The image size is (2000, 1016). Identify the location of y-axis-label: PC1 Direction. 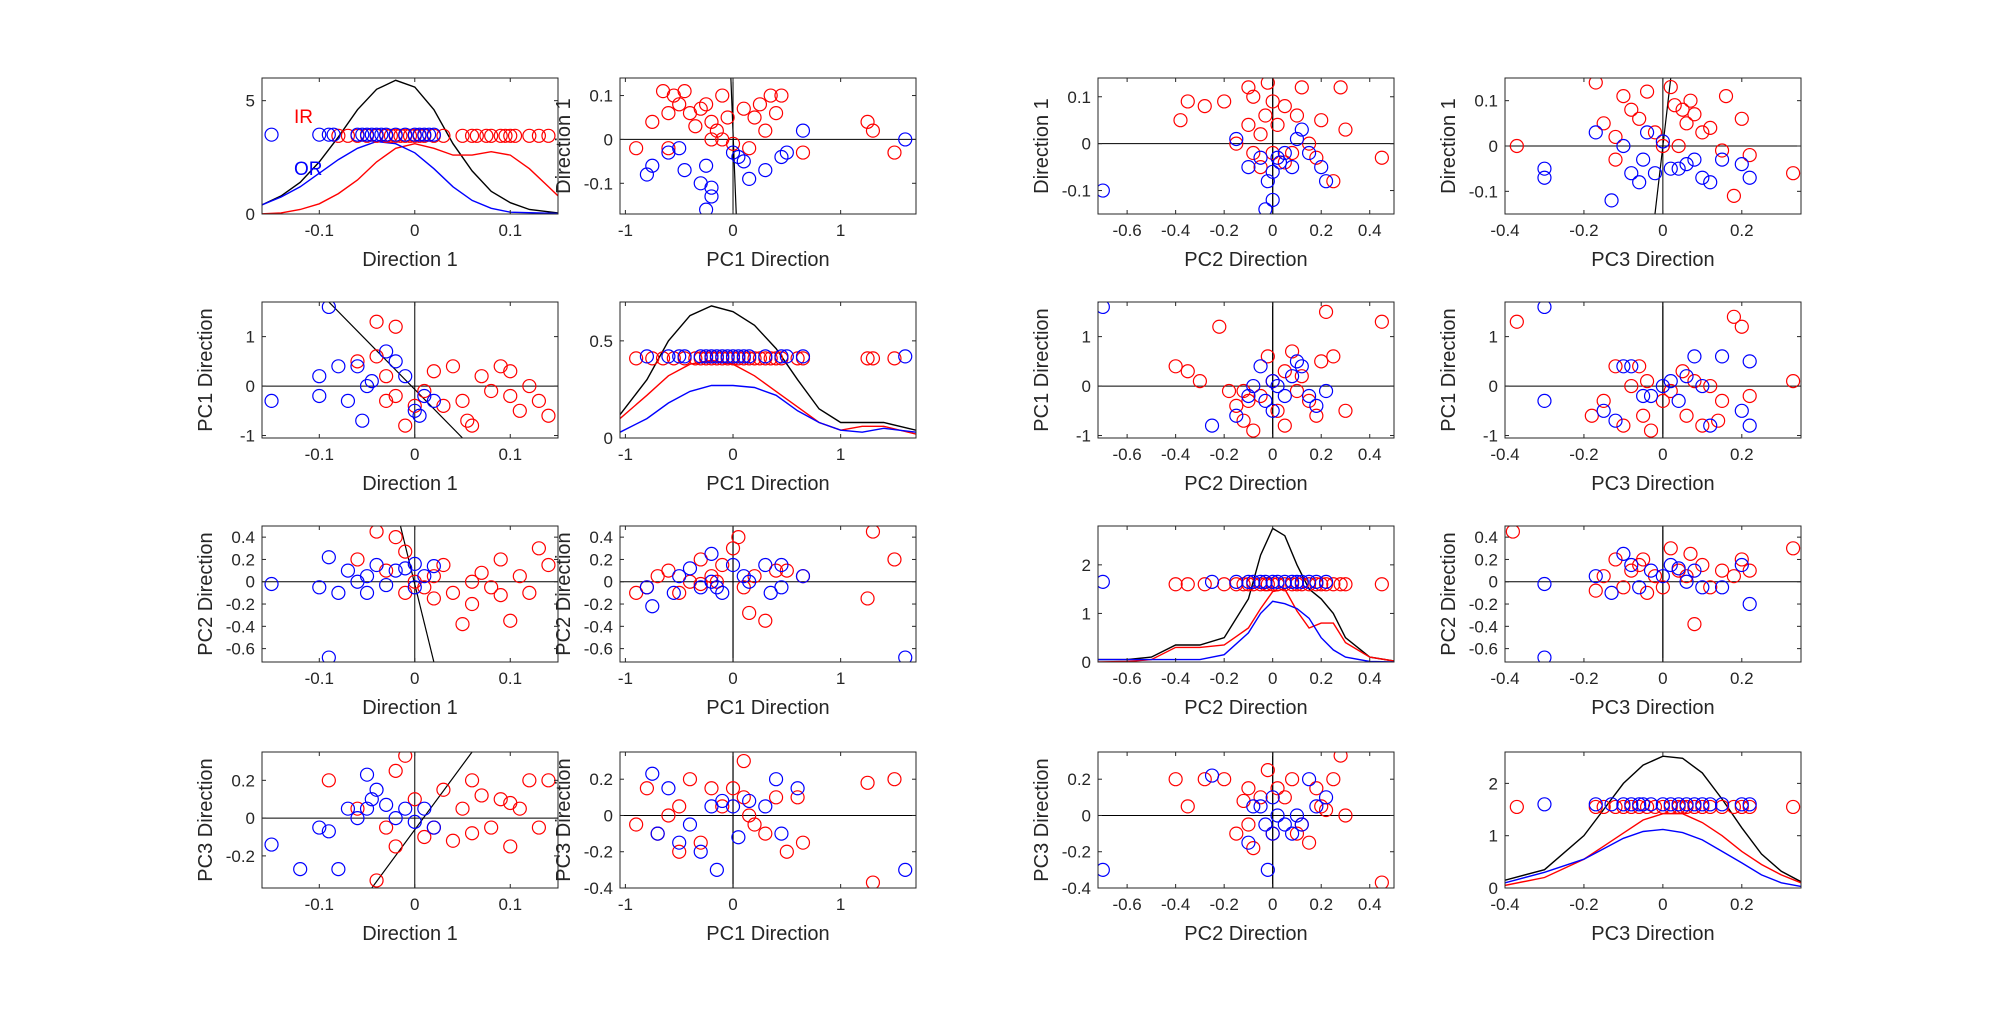
(1449, 369).